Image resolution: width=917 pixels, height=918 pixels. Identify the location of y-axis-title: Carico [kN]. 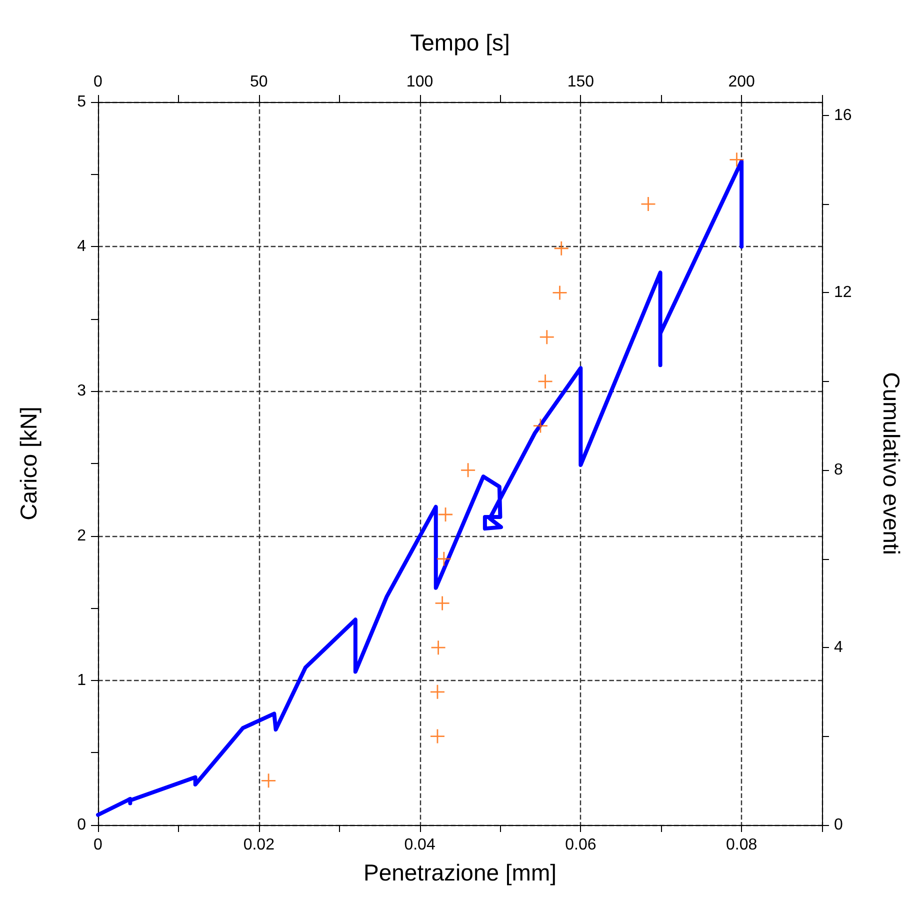
(29, 463).